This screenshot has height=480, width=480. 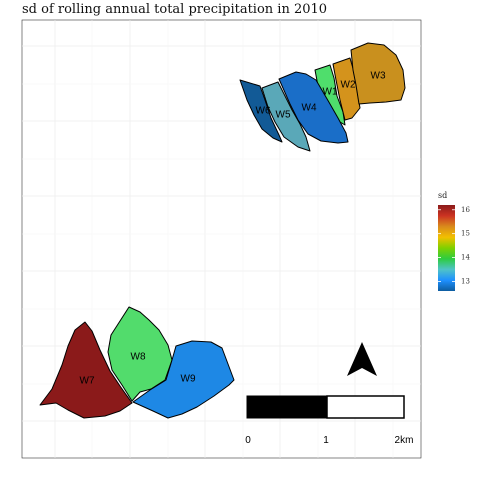 I want to click on watershed-w4, so click(x=313, y=107).